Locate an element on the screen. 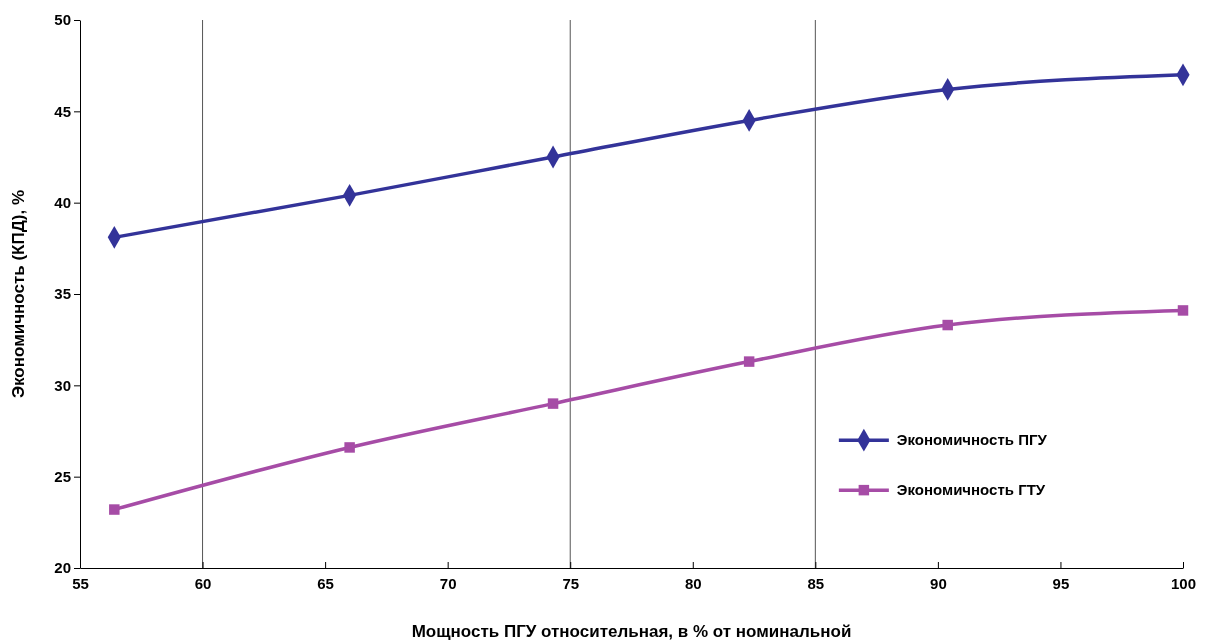  y-axis-title: Экономичность (КПД), % is located at coordinates (18, 294).